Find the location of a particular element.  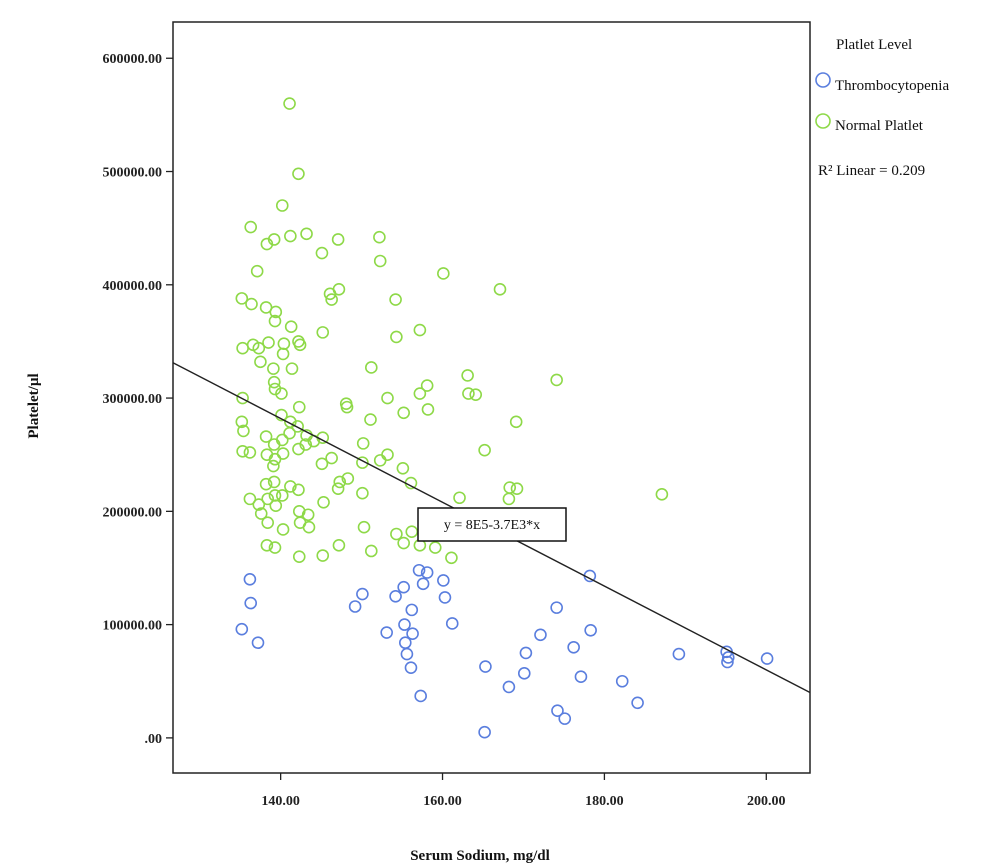

y-tick-label: 300000.00 is located at coordinates (133, 399).